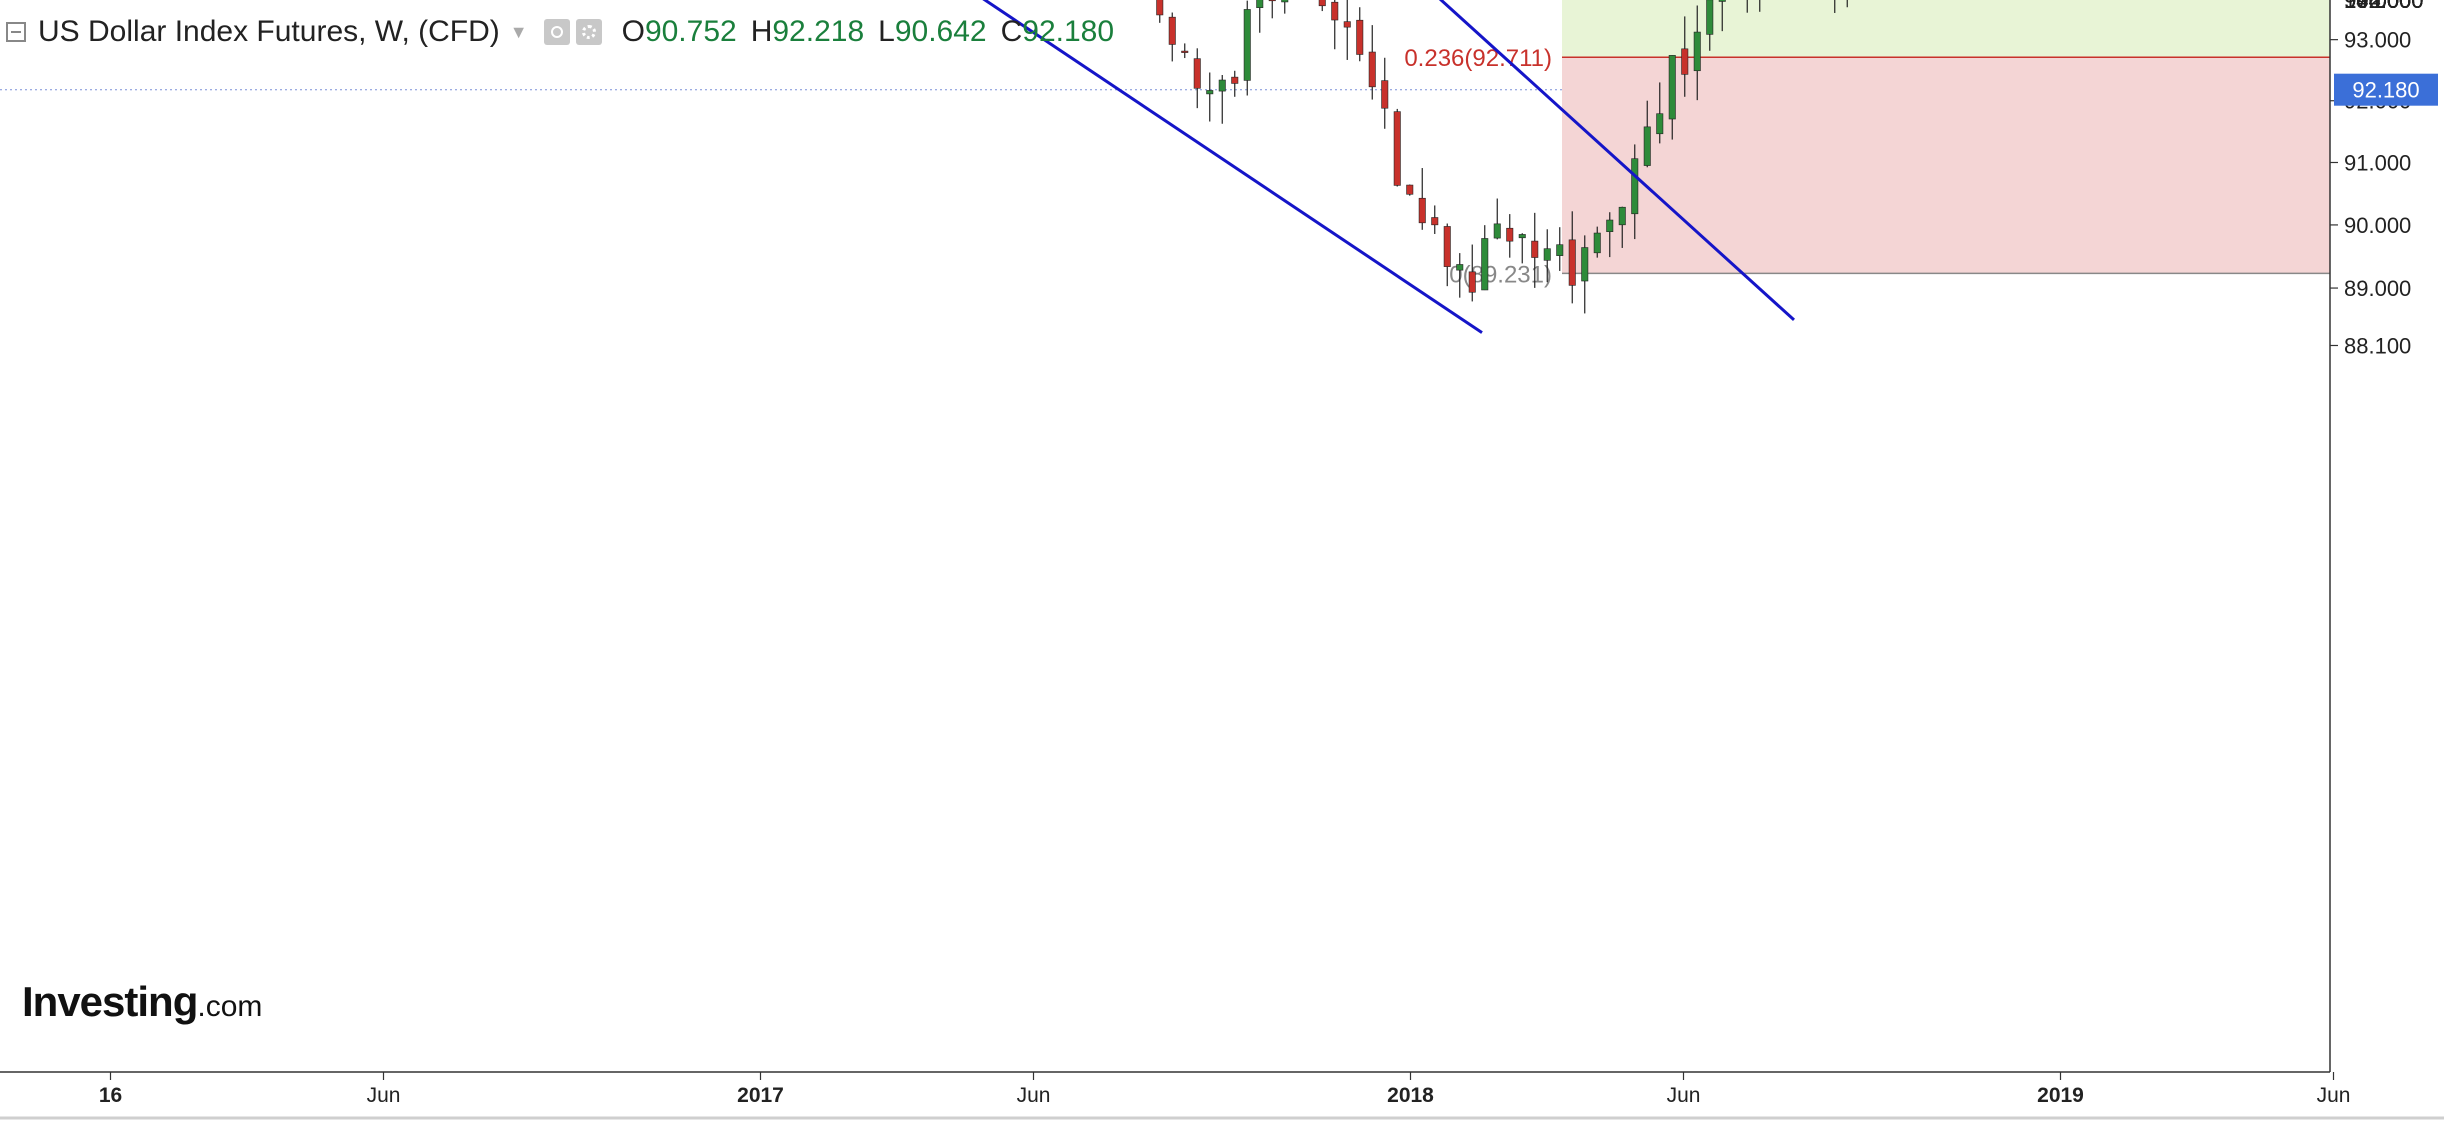 This screenshot has height=1129, width=2444. What do you see at coordinates (761, 31) in the screenshot?
I see `high-key: H` at bounding box center [761, 31].